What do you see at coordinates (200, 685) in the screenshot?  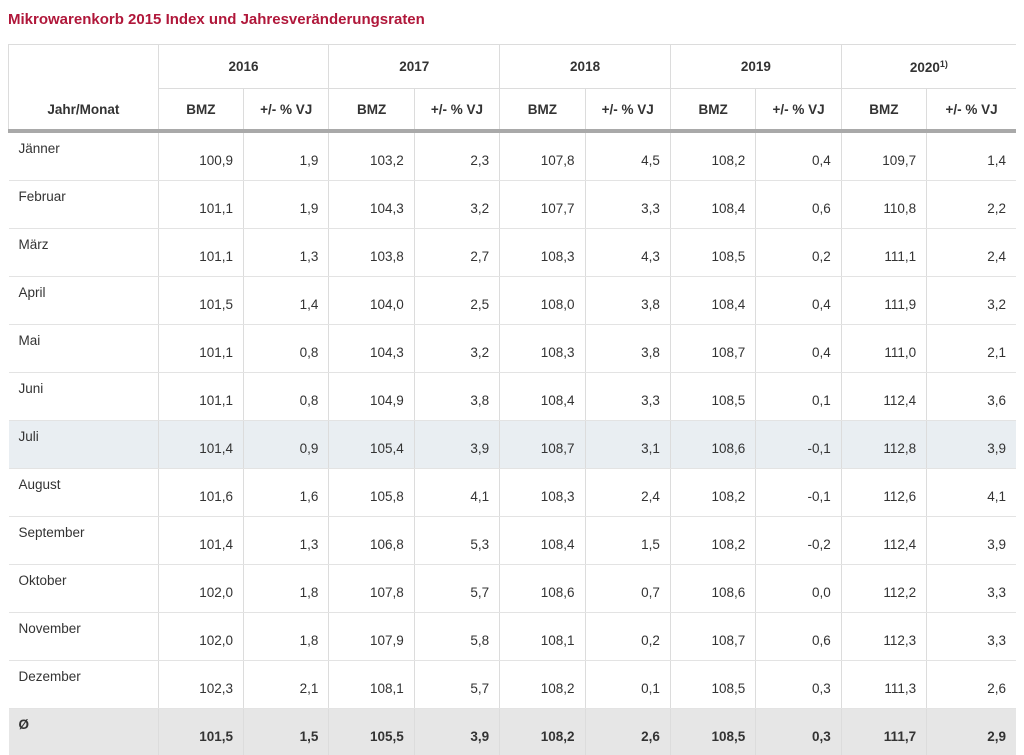 I see `bmz-cell: 102,3` at bounding box center [200, 685].